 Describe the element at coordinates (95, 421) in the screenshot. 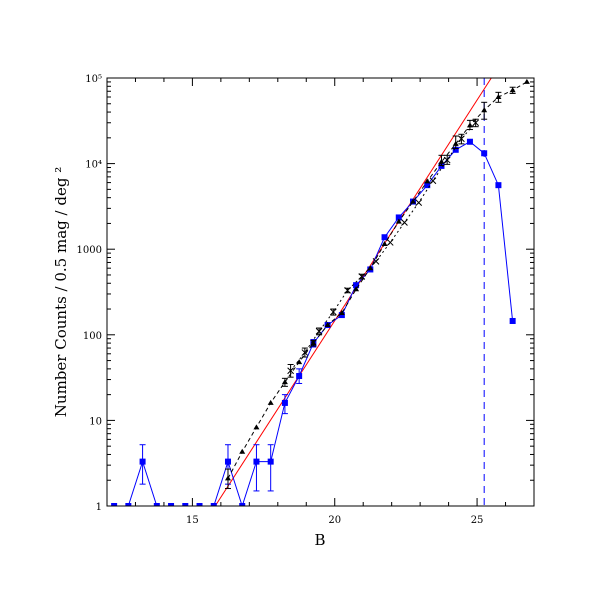

I see `y-tick-label: 10` at that location.